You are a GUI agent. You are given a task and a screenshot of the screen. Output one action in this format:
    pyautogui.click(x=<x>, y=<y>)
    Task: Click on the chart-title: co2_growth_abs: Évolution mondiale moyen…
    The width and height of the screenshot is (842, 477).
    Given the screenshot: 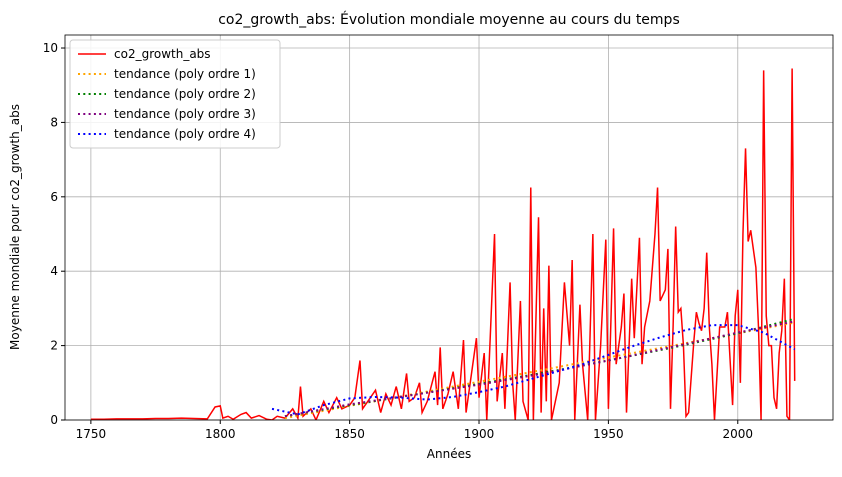 What is the action you would take?
    pyautogui.click(x=449, y=19)
    